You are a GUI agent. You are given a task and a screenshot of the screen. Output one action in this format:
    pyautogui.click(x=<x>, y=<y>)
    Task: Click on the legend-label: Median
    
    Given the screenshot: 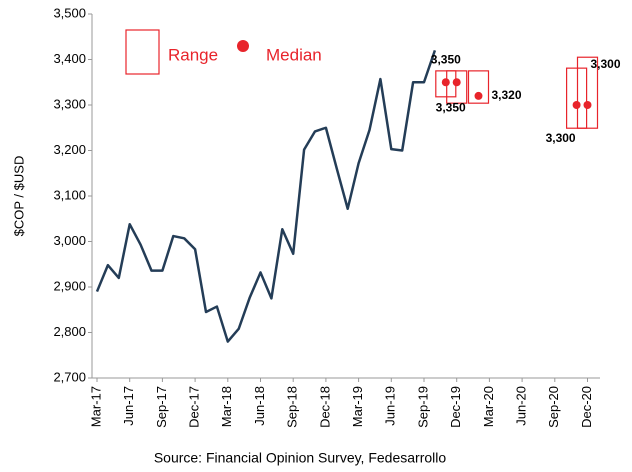 What is the action you would take?
    pyautogui.click(x=294, y=54)
    